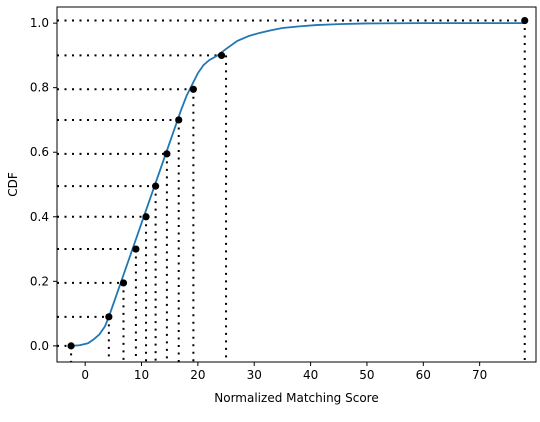 The height and width of the screenshot is (422, 540). Describe the element at coordinates (43, 184) in the screenshot. I see `y-axis-ticks: 0.0 0.2 0.4 0.6 0.8 1.0` at that location.